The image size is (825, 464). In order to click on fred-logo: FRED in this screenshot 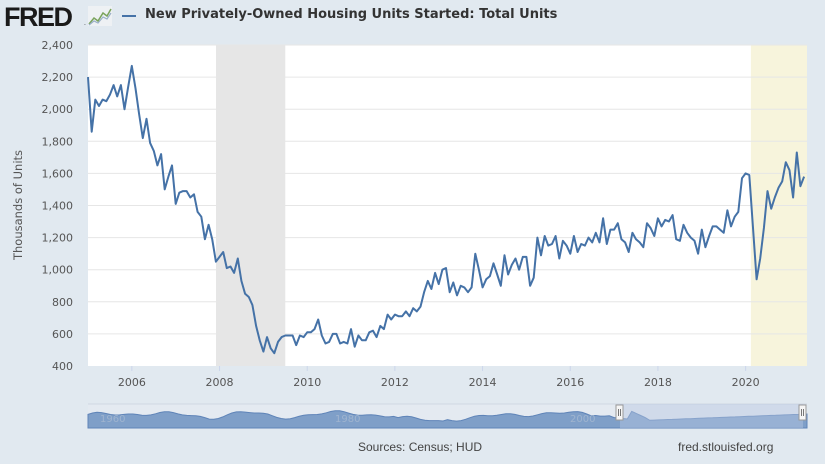, I will do `click(38, 17)`.